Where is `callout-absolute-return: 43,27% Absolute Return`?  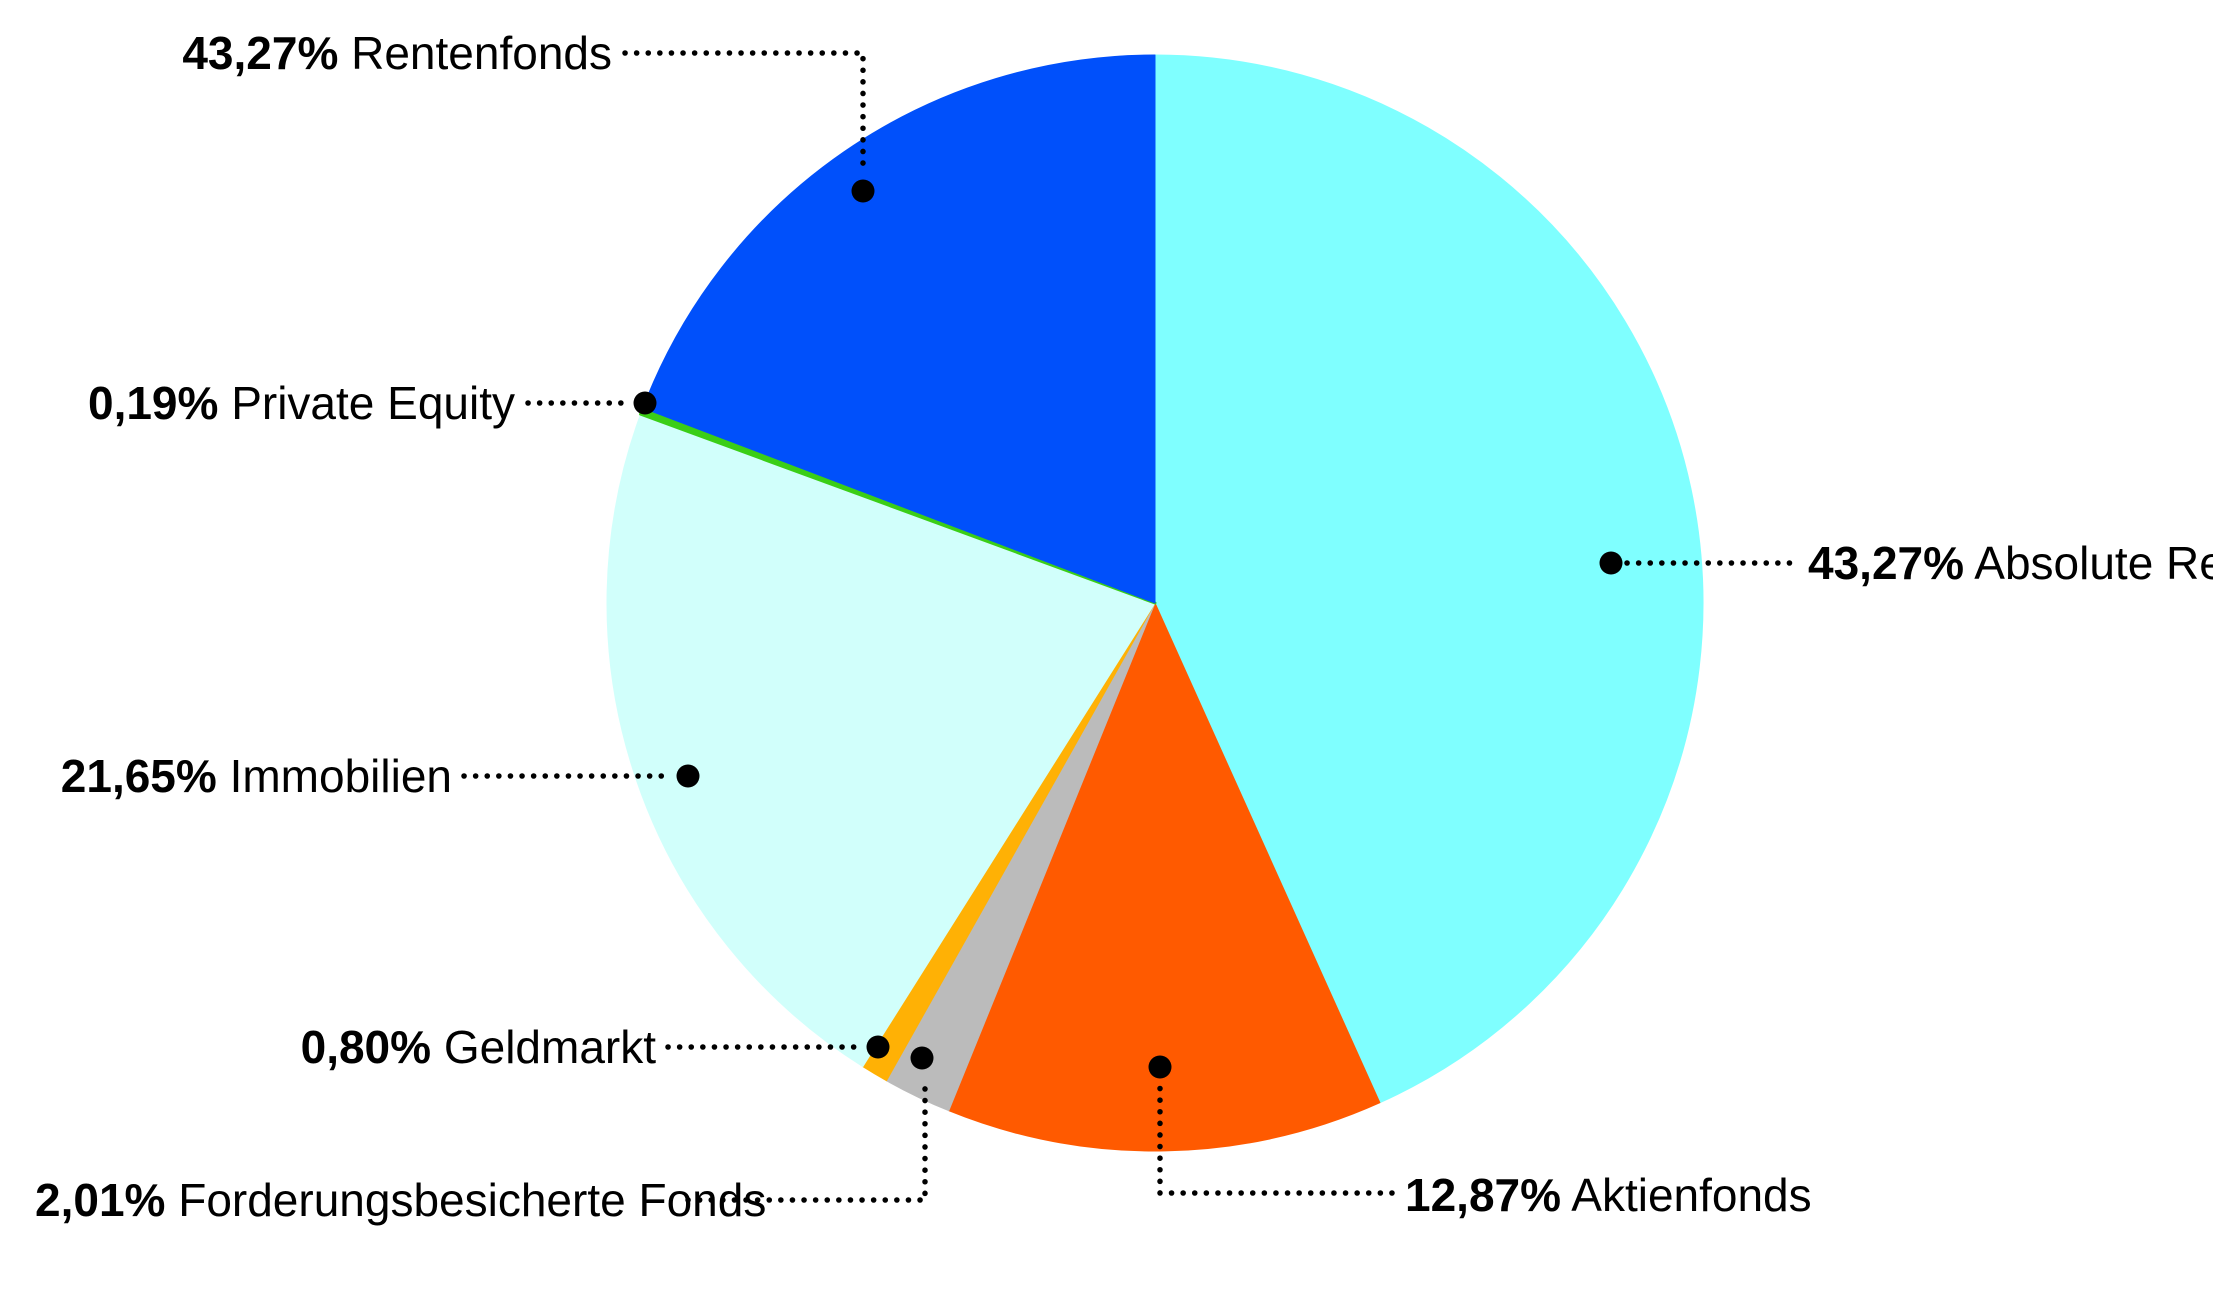
callout-absolute-return: 43,27% Absolute Return is located at coordinates (2010, 563).